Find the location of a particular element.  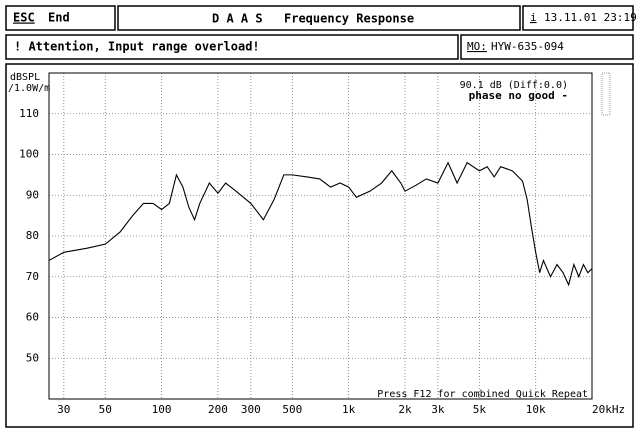

esc-key: ESC is located at coordinates (24, 18).